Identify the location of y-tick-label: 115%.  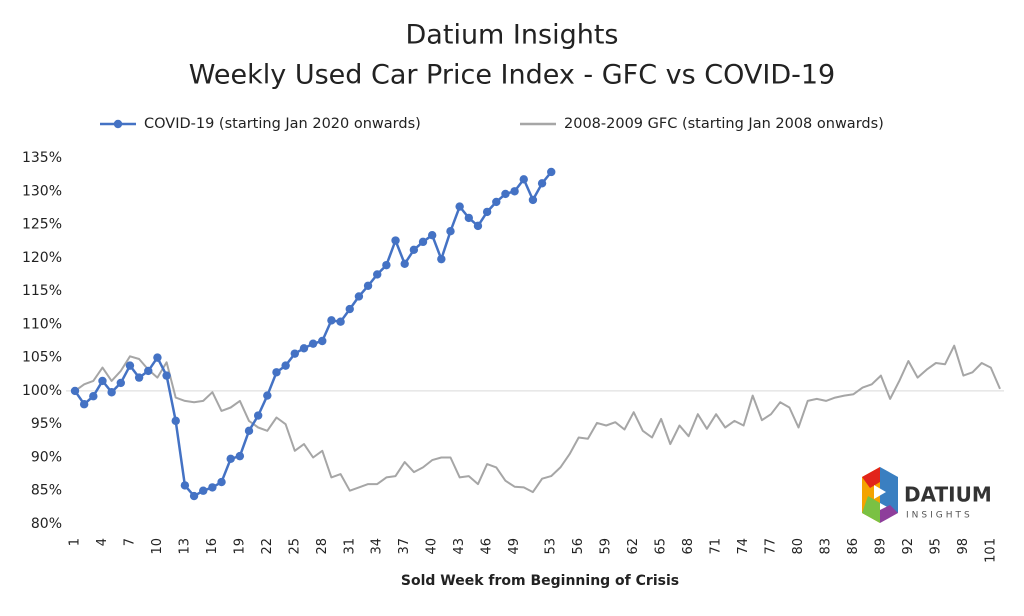
(42, 291).